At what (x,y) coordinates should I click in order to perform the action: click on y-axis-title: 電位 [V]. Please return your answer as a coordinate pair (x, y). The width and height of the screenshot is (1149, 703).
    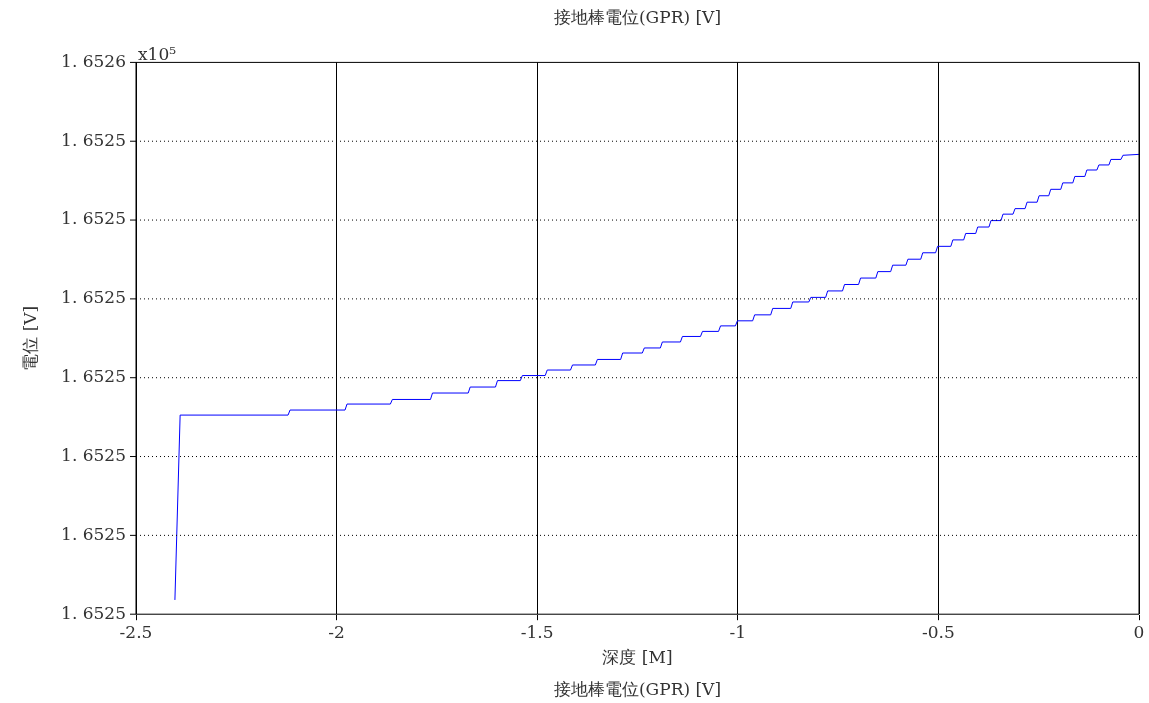
    Looking at the image, I should click on (30, 338).